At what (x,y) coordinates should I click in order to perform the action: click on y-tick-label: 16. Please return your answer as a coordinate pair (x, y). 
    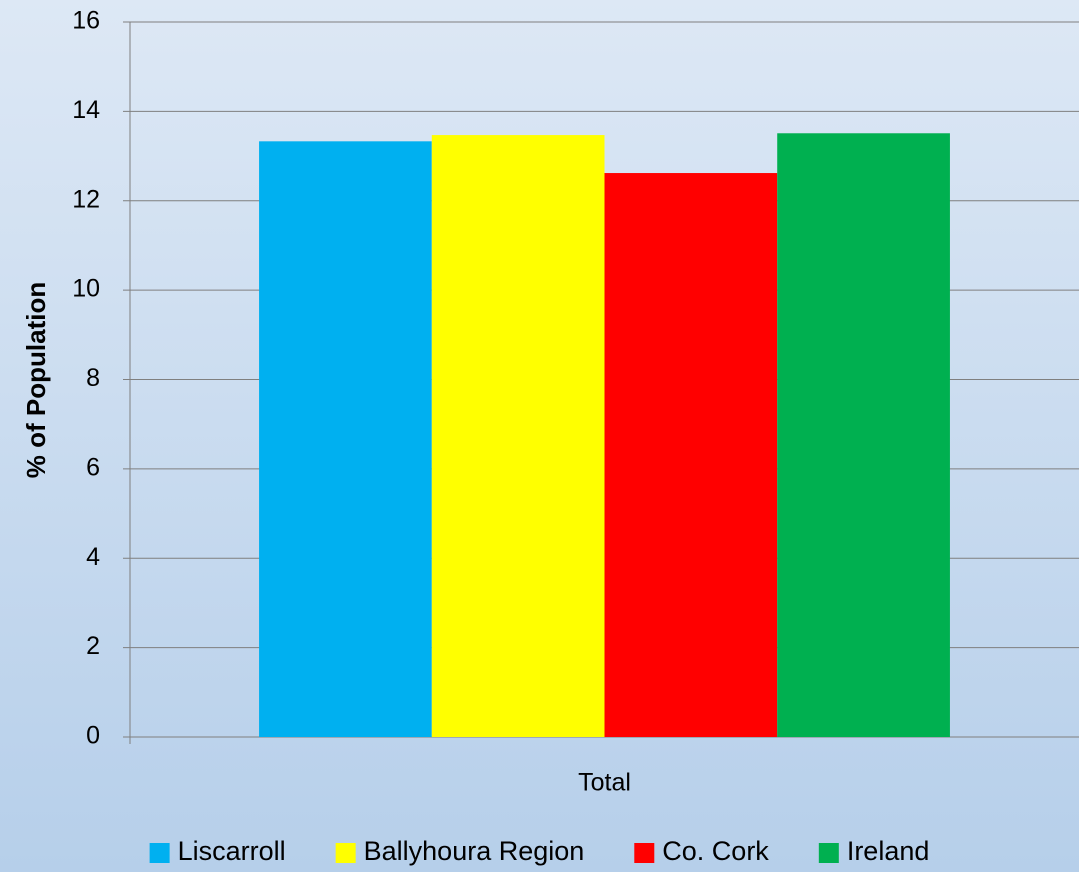
    Looking at the image, I should click on (86, 21).